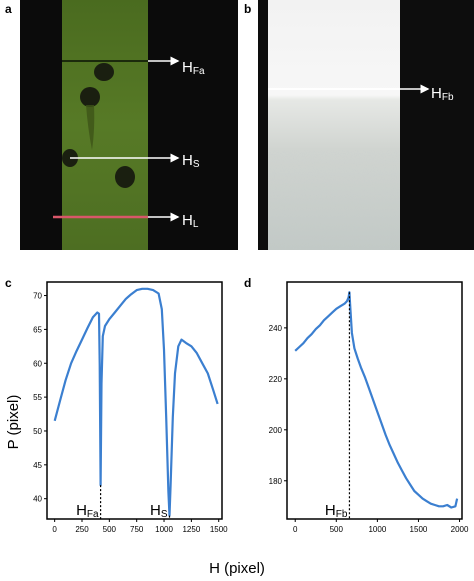 This screenshot has height=581, width=474. I want to click on y-tick-label-c: 55, so click(37, 397).